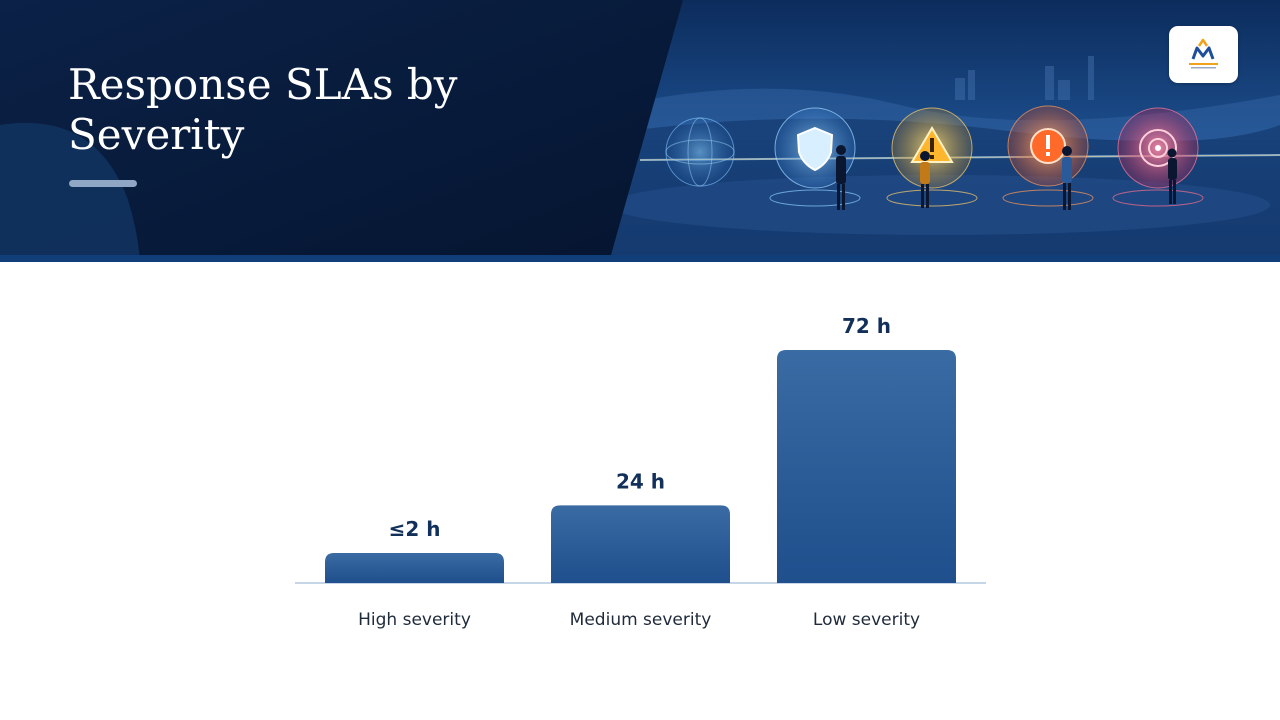  I want to click on bar-value-label: 72 h, so click(866, 326).